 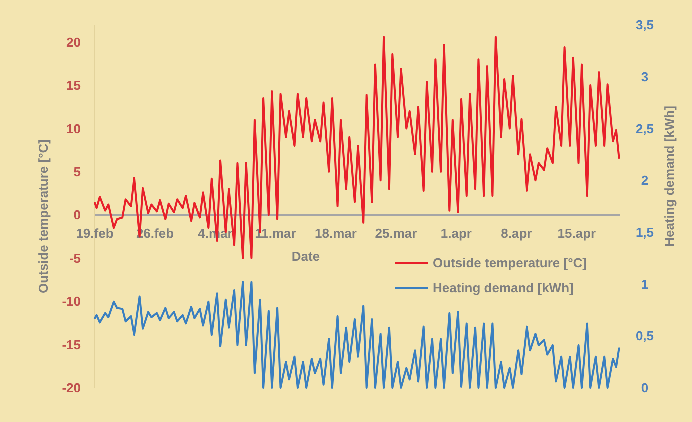 What do you see at coordinates (75, 258) in the screenshot?
I see `y-tick-label: -5` at bounding box center [75, 258].